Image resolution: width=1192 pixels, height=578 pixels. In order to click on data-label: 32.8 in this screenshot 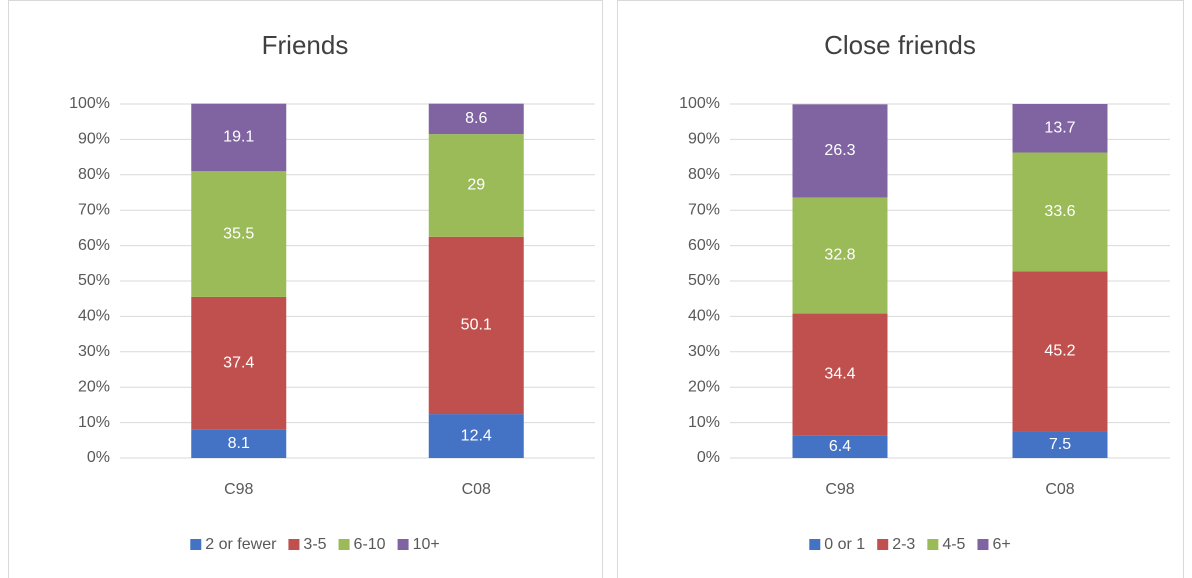, I will do `click(839, 255)`.